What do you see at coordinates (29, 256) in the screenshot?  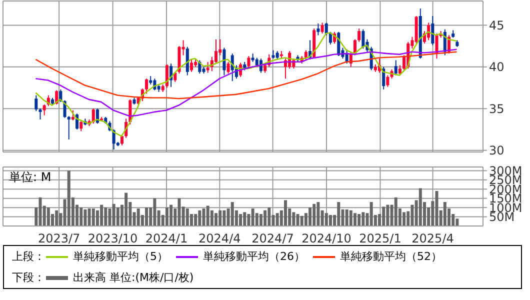 I see `legend-title: 上段：` at bounding box center [29, 256].